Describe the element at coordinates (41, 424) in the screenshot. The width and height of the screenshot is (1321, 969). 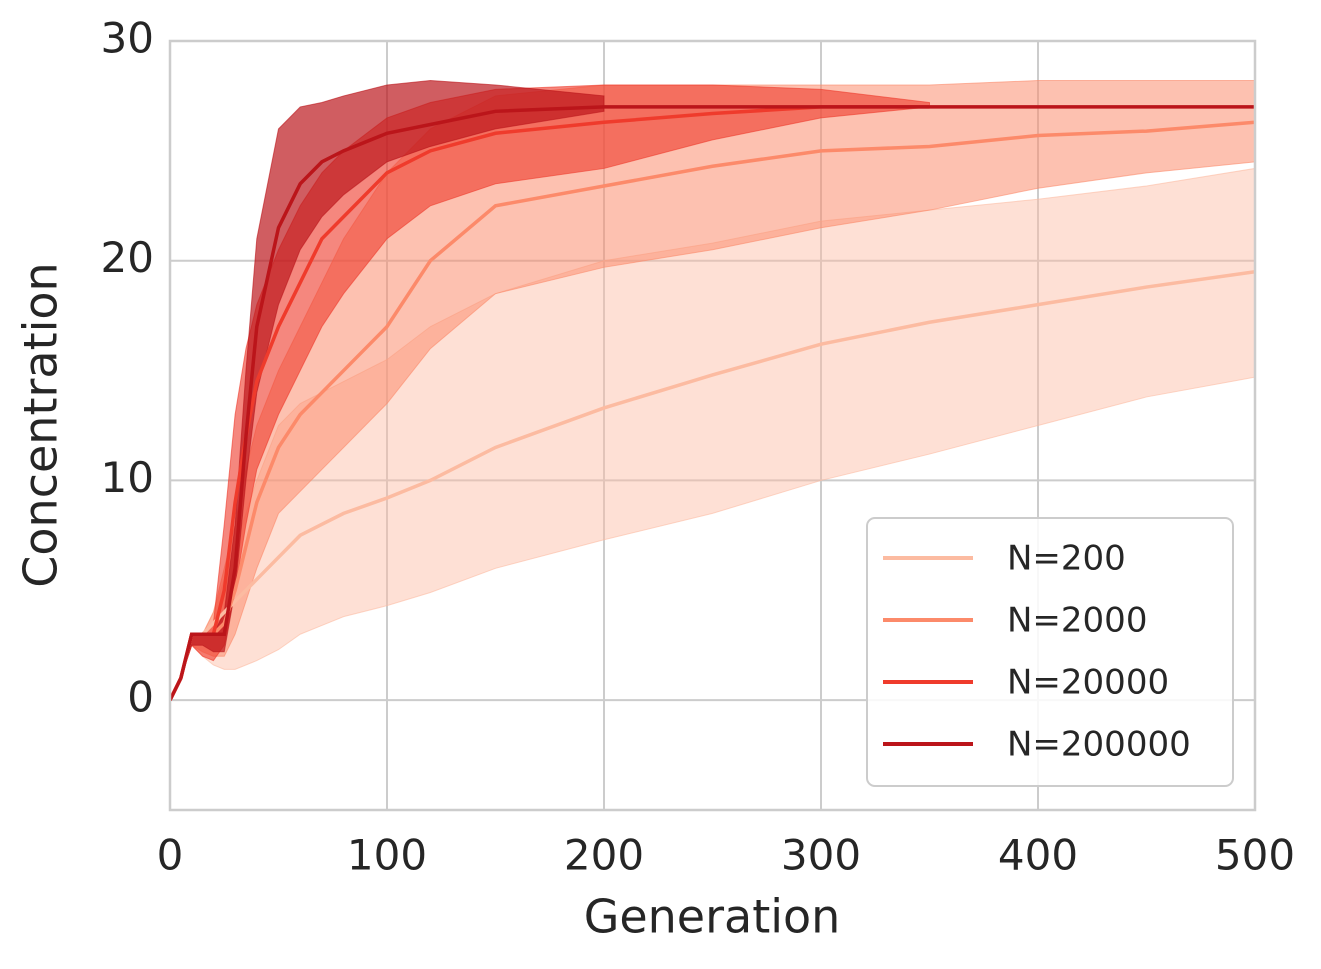
I see `y-axis-label: Concentration` at that location.